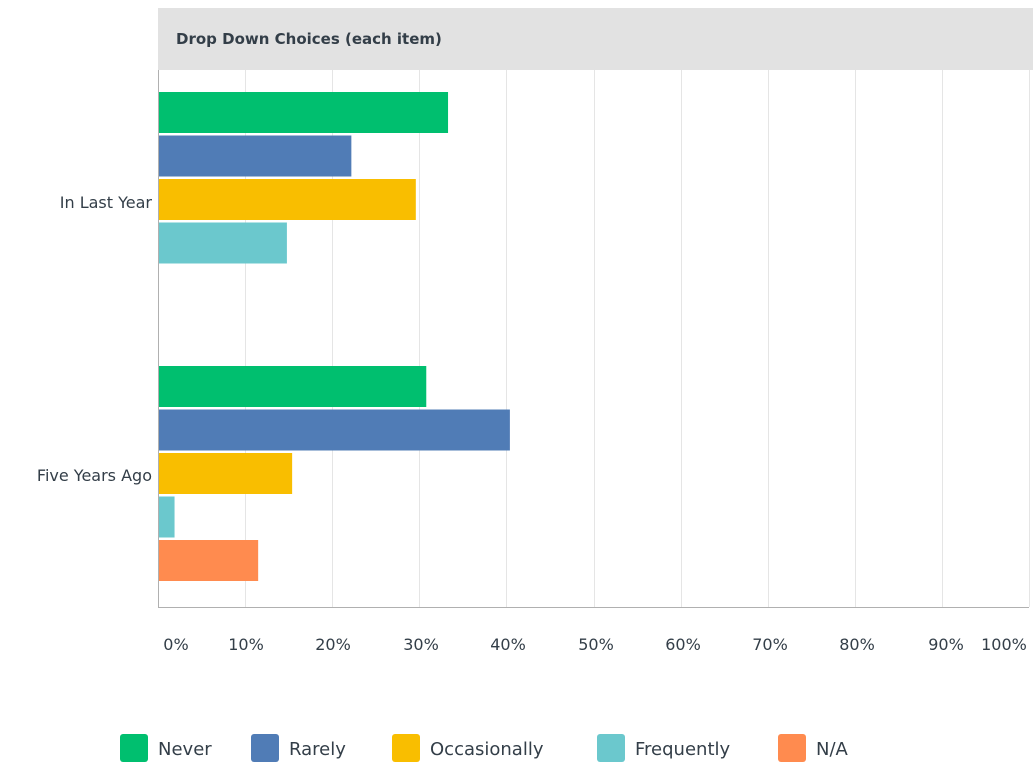 Image resolution: width=1033 pixels, height=764 pixels. What do you see at coordinates (185, 749) in the screenshot?
I see `legend-label: Never` at bounding box center [185, 749].